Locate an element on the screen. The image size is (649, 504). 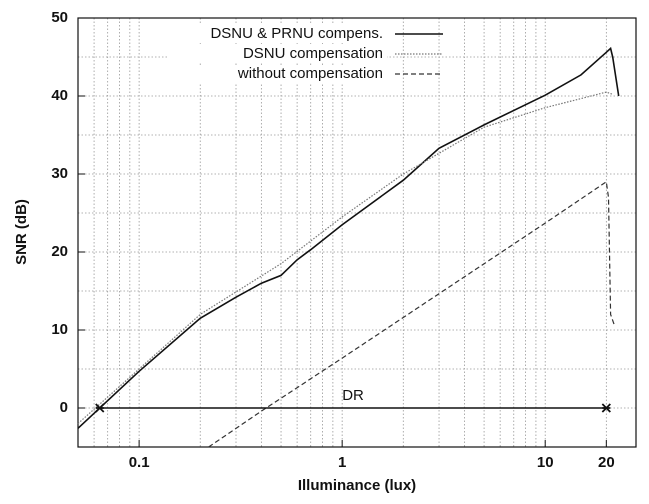
dr-label: DR is located at coordinates (353, 395).